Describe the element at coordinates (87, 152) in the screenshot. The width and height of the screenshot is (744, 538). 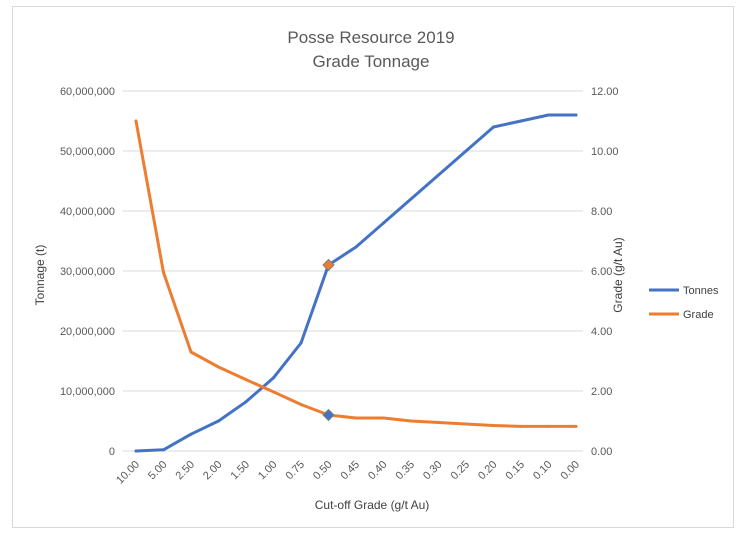
I see `y-tick-label: 50,000,000` at that location.